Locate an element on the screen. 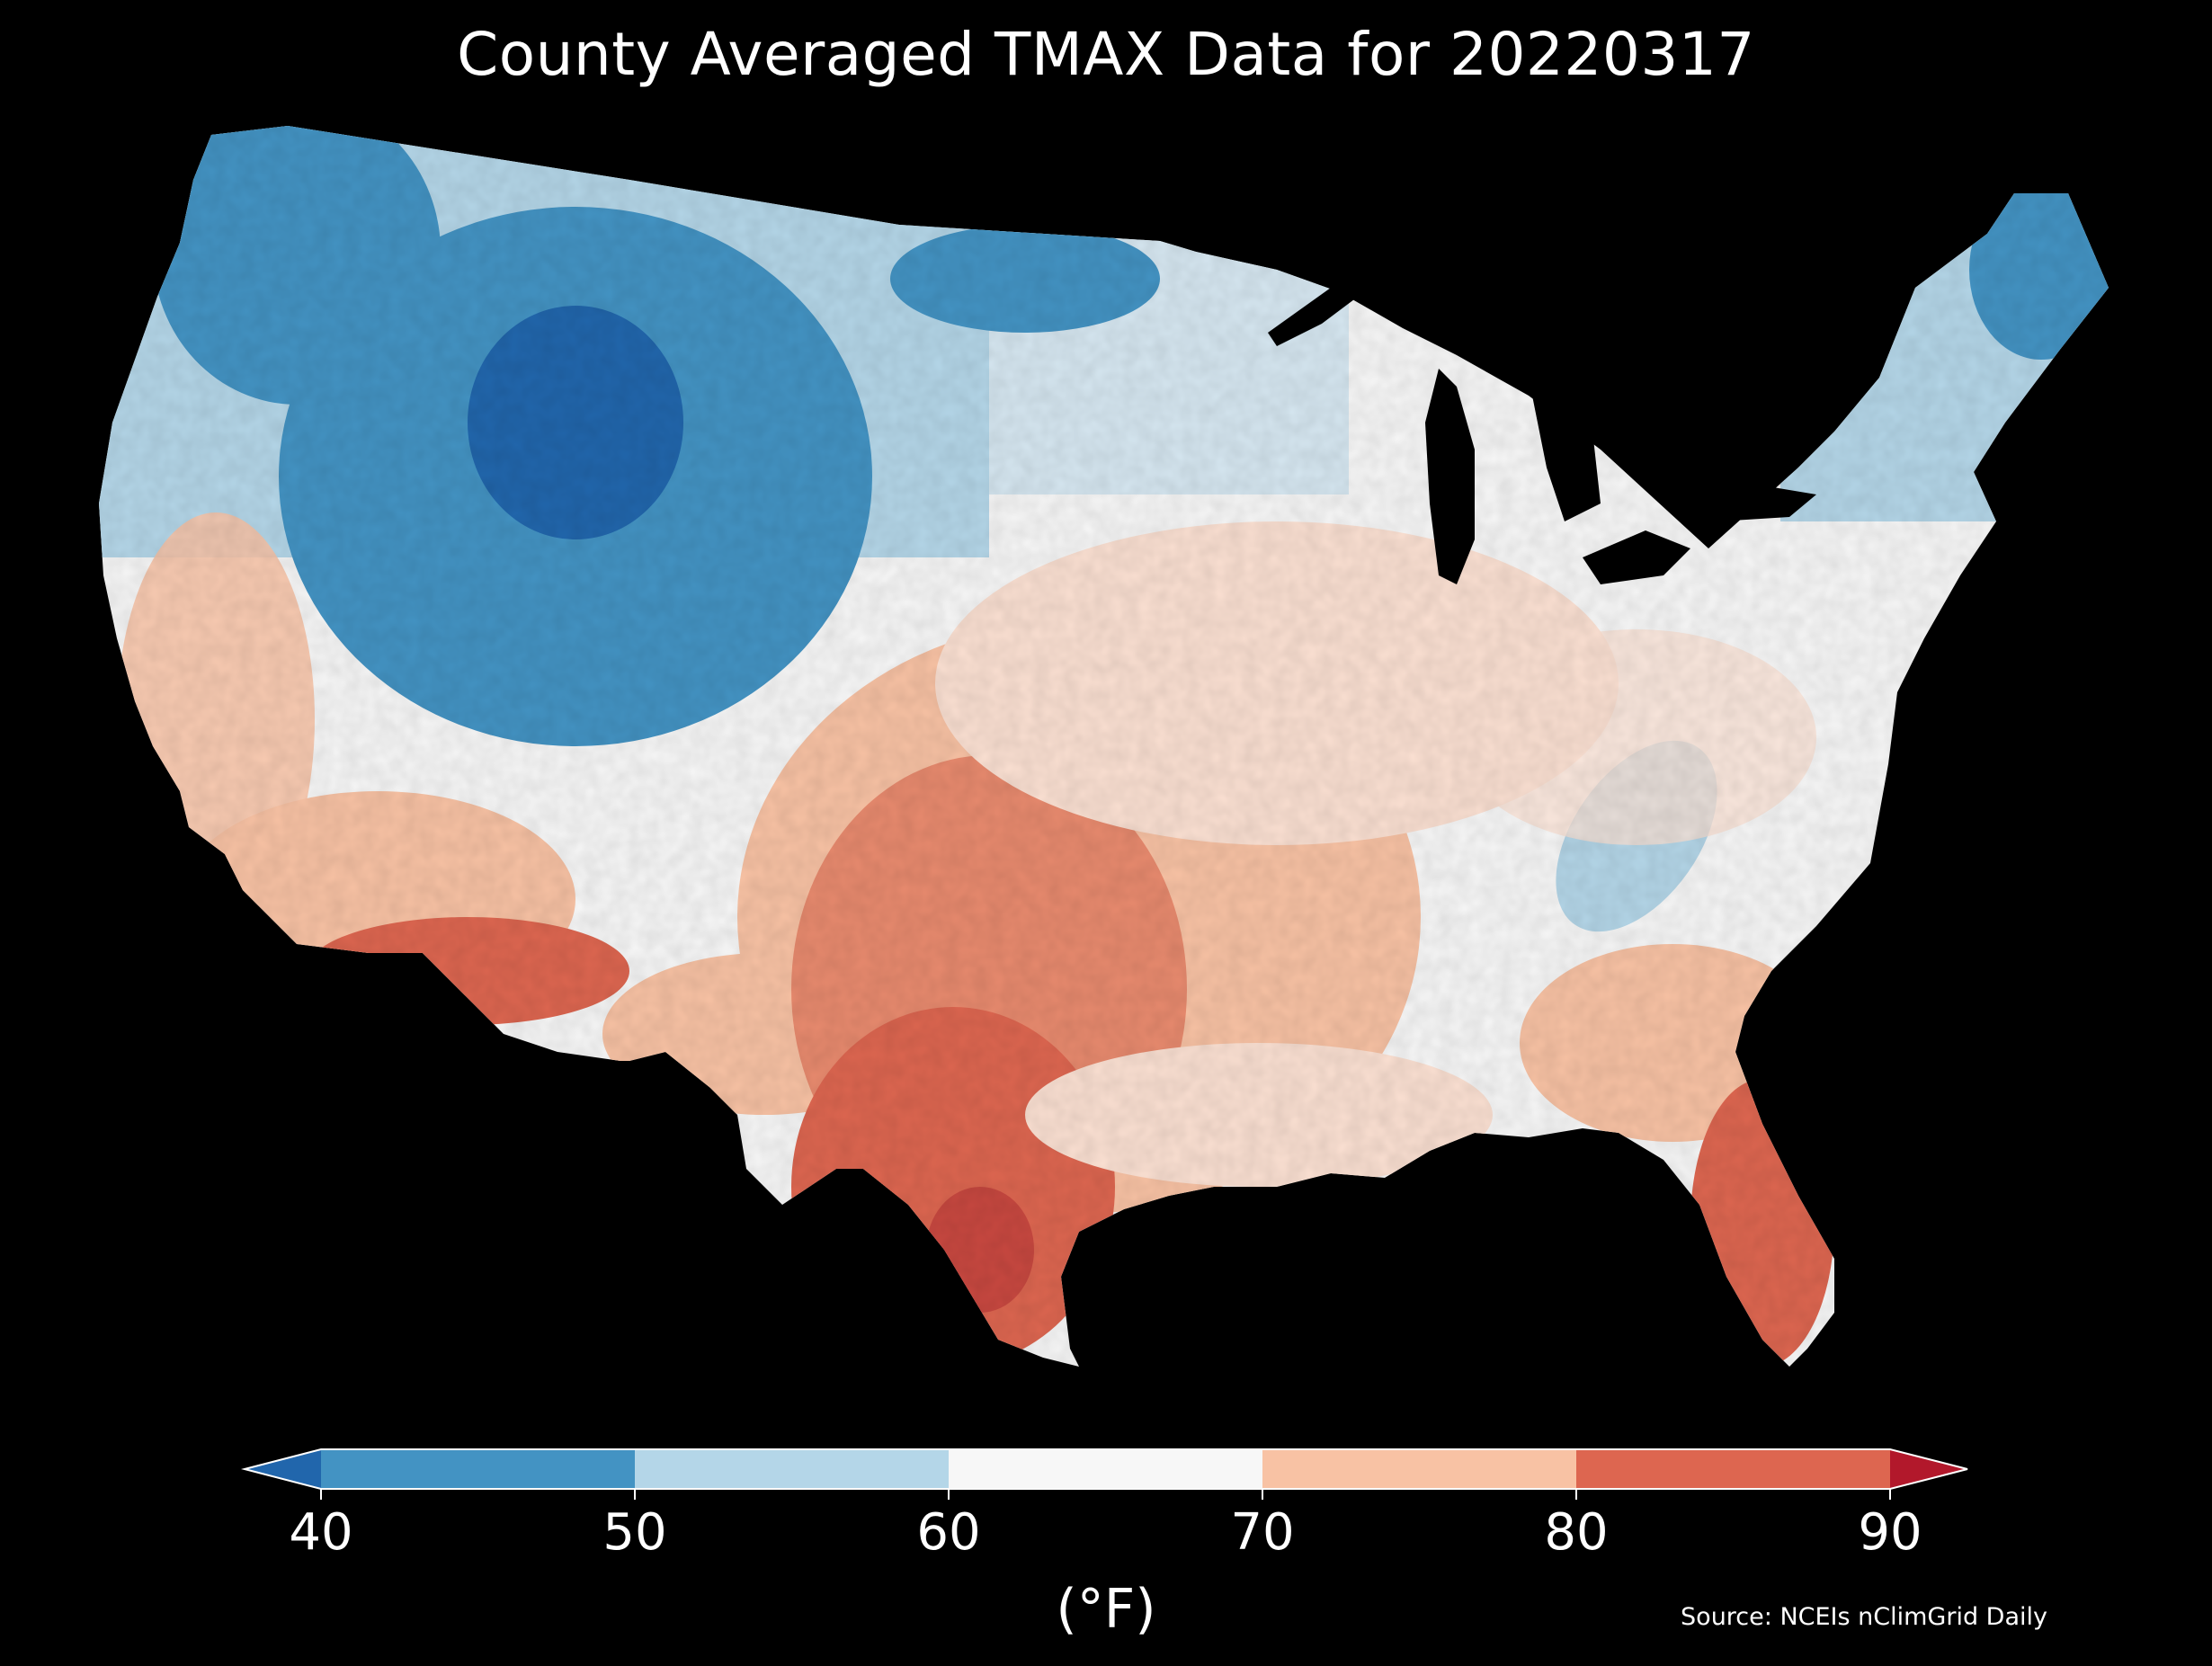 This screenshot has width=2212, height=1666. colorbar-extend-high is located at coordinates (1928, 1469).